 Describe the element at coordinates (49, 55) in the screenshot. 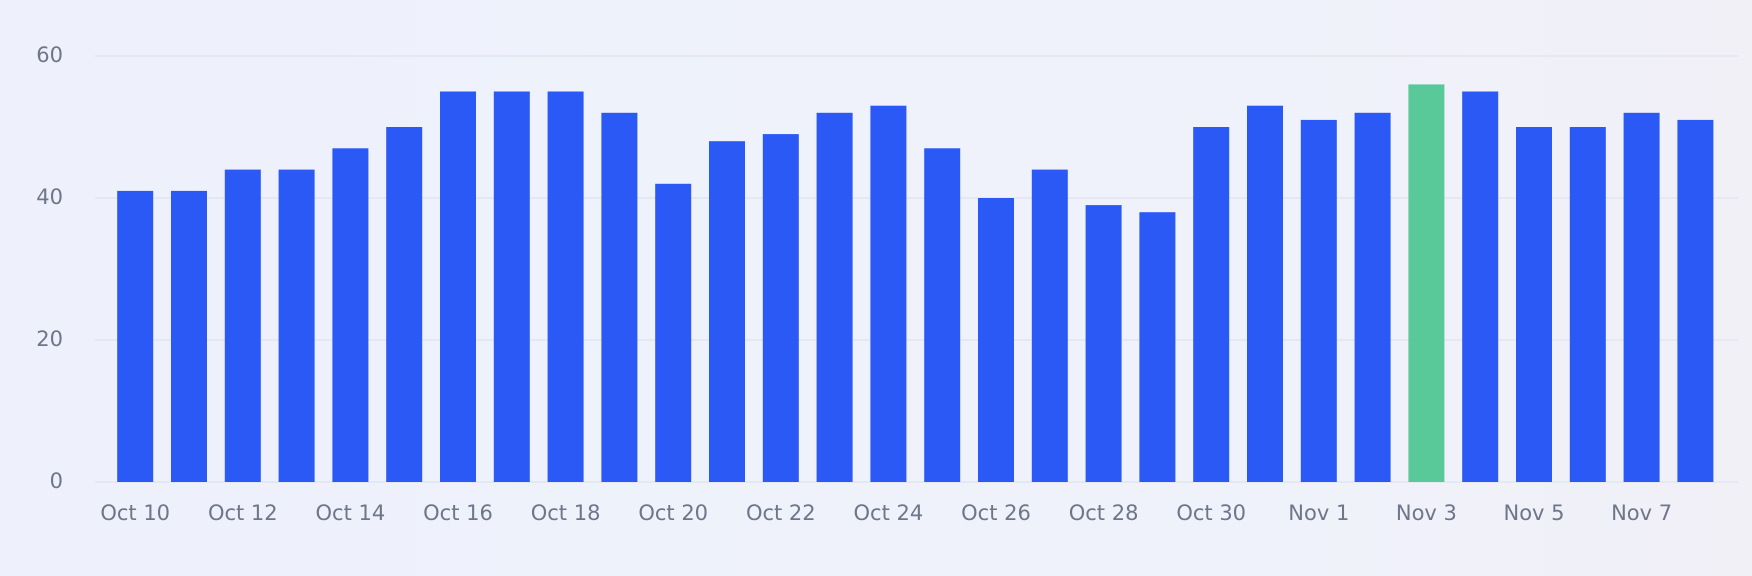

I see `y-tick-label: 60` at that location.